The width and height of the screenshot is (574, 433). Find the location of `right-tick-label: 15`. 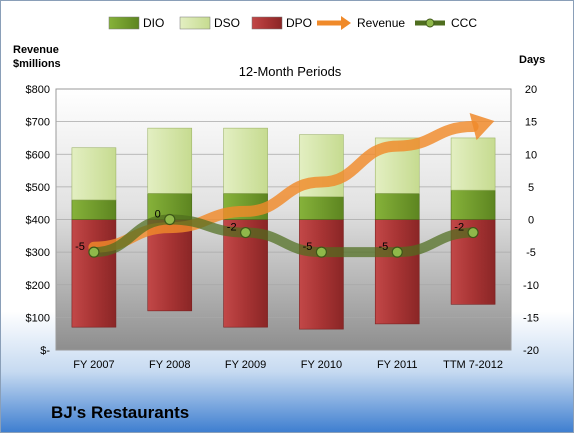

right-tick-label: 15 is located at coordinates (531, 123).